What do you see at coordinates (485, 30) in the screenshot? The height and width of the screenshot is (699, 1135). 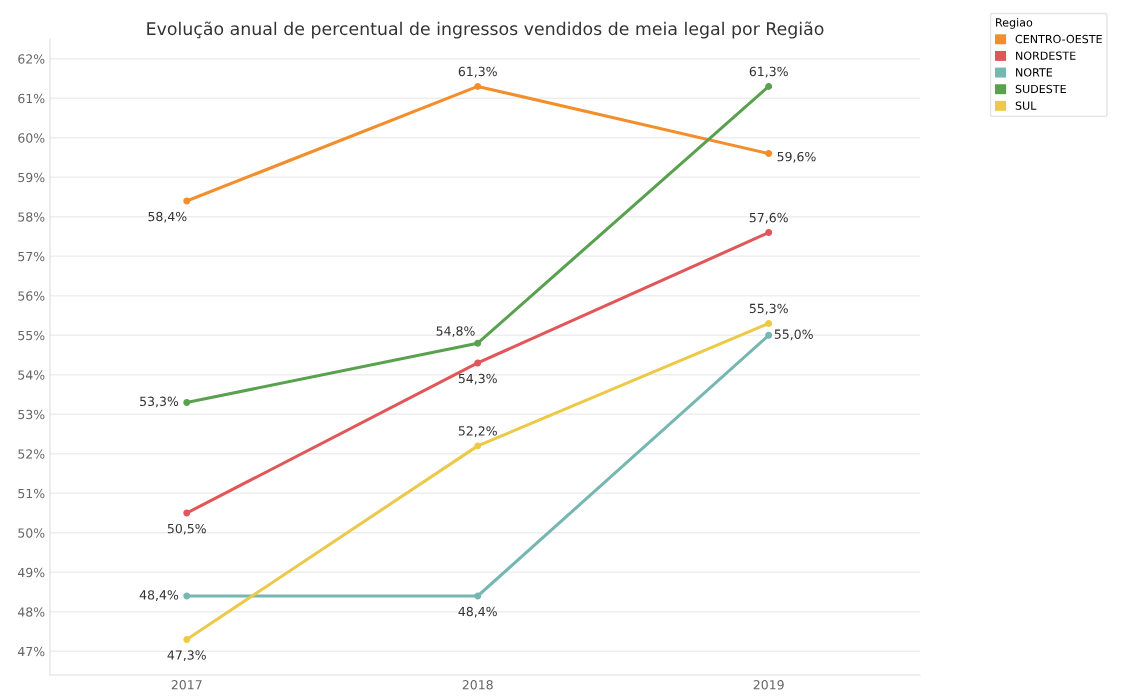 I see `chart-title: Evolução anual de percentual de ingressos vendidos de meia legal por Região` at bounding box center [485, 30].